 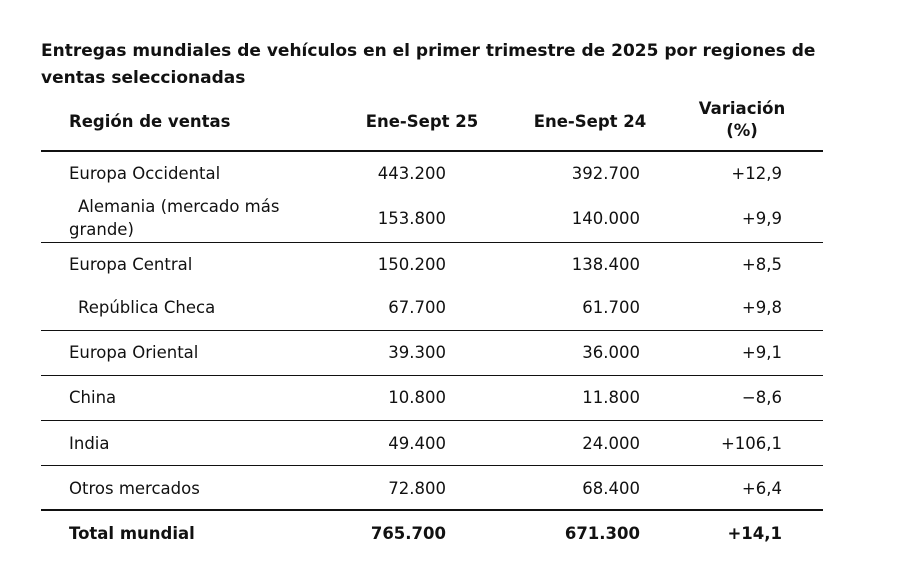 I want to click on cell: 10.800, so click(x=417, y=397).